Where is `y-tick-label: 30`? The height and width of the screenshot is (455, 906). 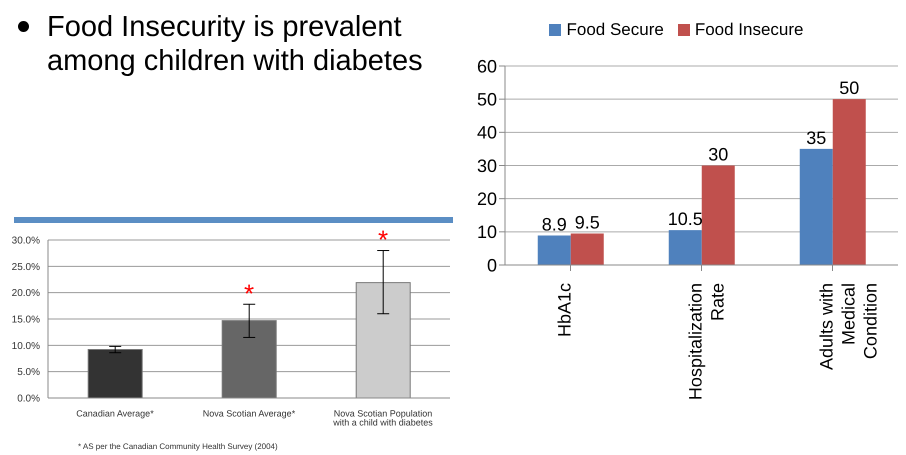
y-tick-label: 30 is located at coordinates (486, 166).